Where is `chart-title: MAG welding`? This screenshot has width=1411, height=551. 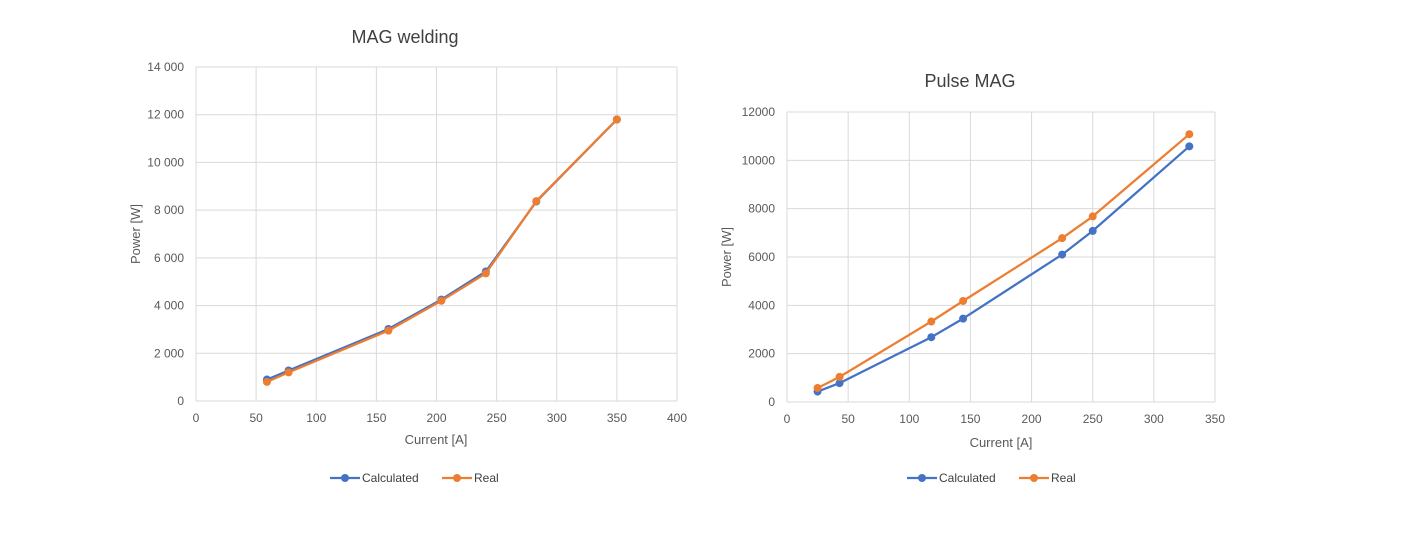
chart-title: MAG welding is located at coordinates (404, 37).